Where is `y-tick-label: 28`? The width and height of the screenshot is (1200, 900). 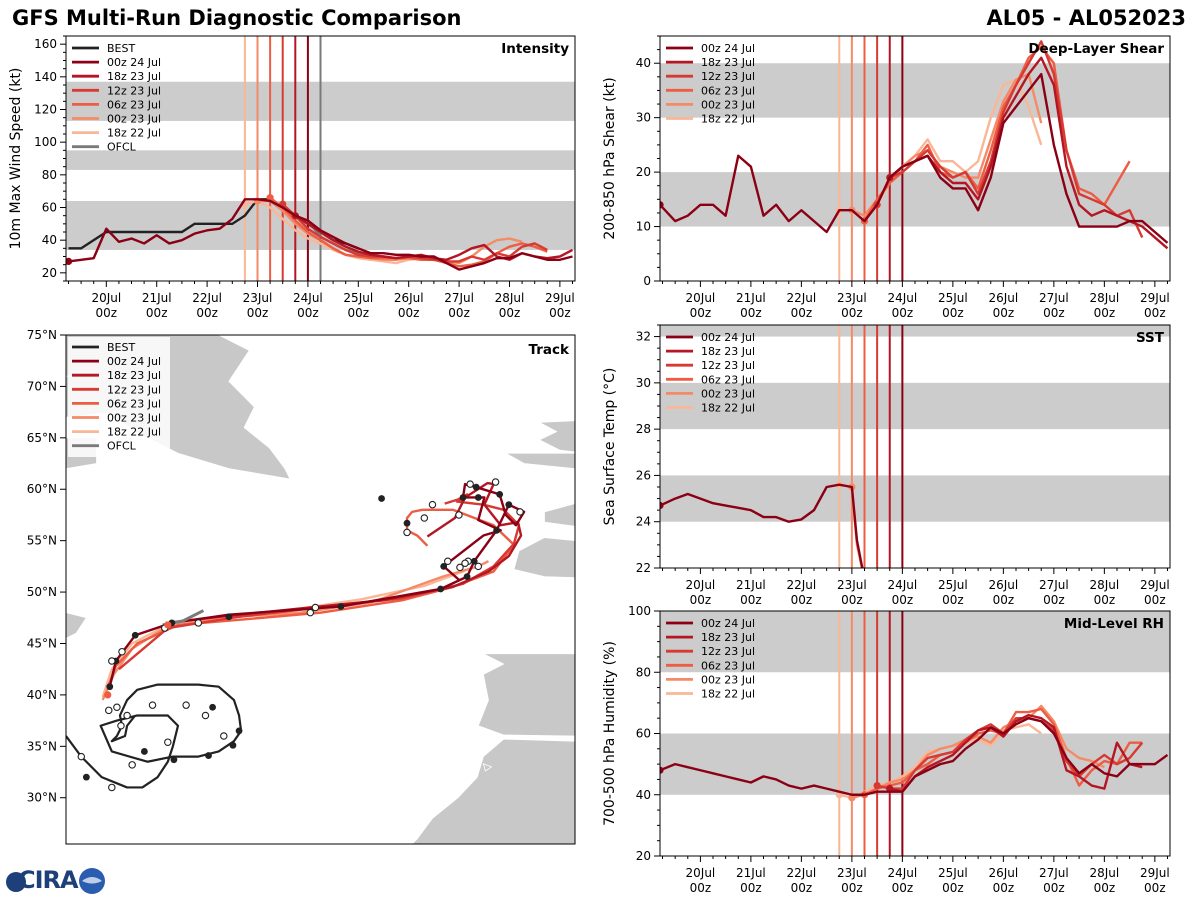
y-tick-label: 28 is located at coordinates (643, 429).